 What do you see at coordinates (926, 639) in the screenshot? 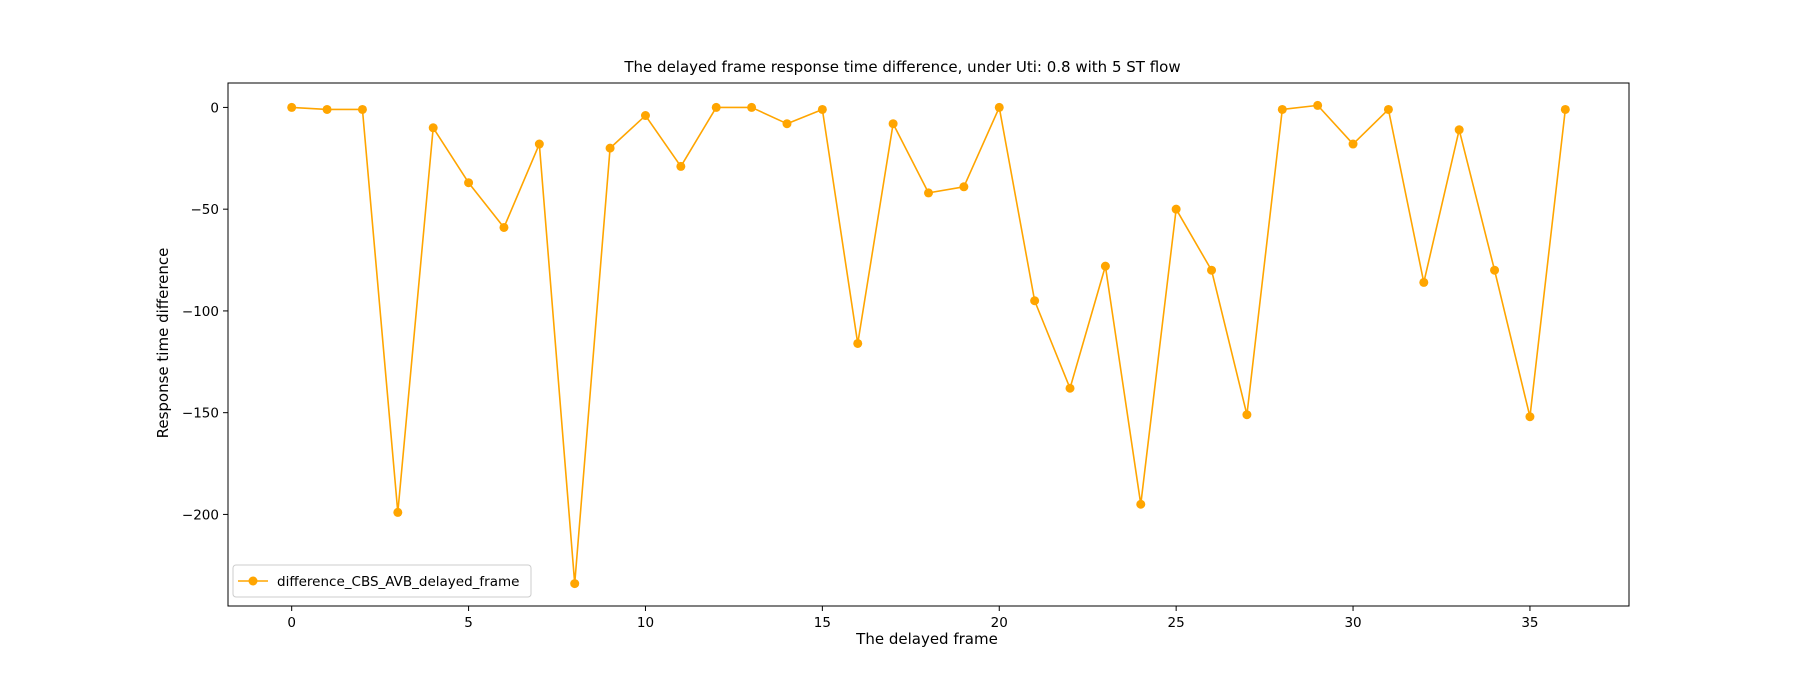
I see `x-axis-label: The delayed frame` at bounding box center [926, 639].